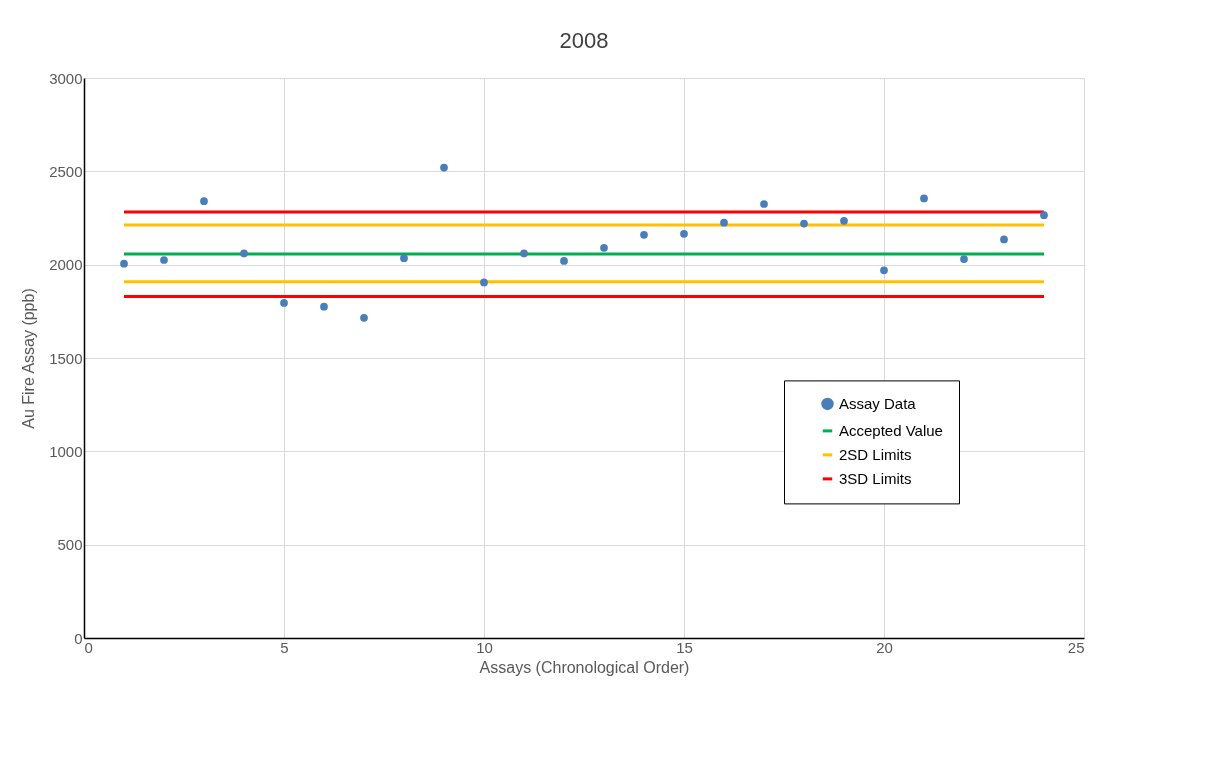 The height and width of the screenshot is (757, 1229). I want to click on legend-label: Accepted Value, so click(891, 430).